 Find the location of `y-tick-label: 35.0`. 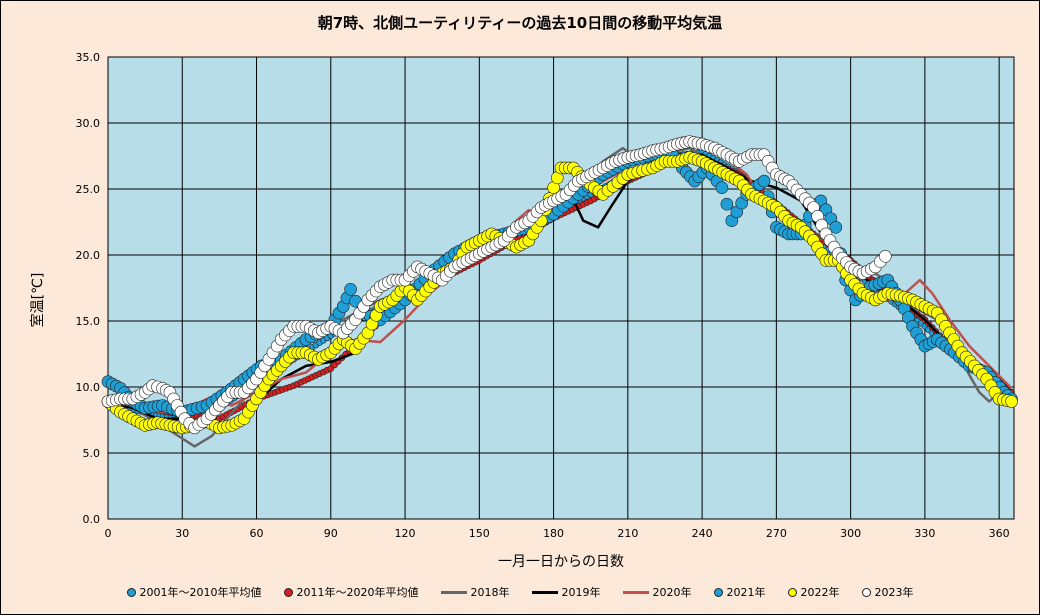

y-tick-label: 35.0 is located at coordinates (88, 57).